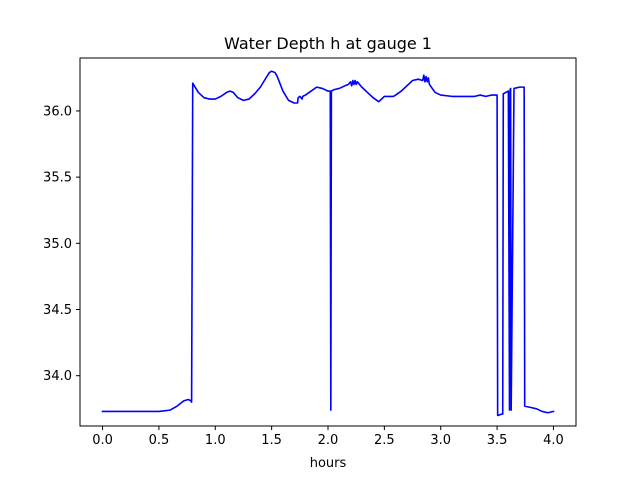 The height and width of the screenshot is (480, 640). I want to click on x-tick-label: 1.5, so click(271, 440).